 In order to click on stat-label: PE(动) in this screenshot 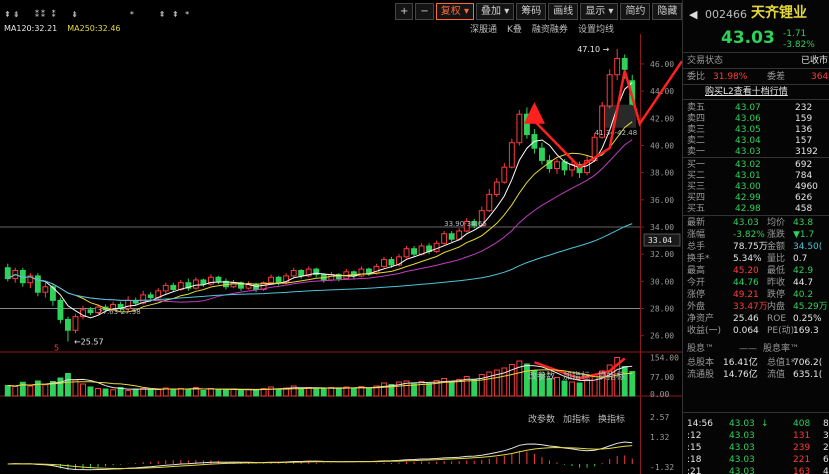, I will do `click(781, 331)`.